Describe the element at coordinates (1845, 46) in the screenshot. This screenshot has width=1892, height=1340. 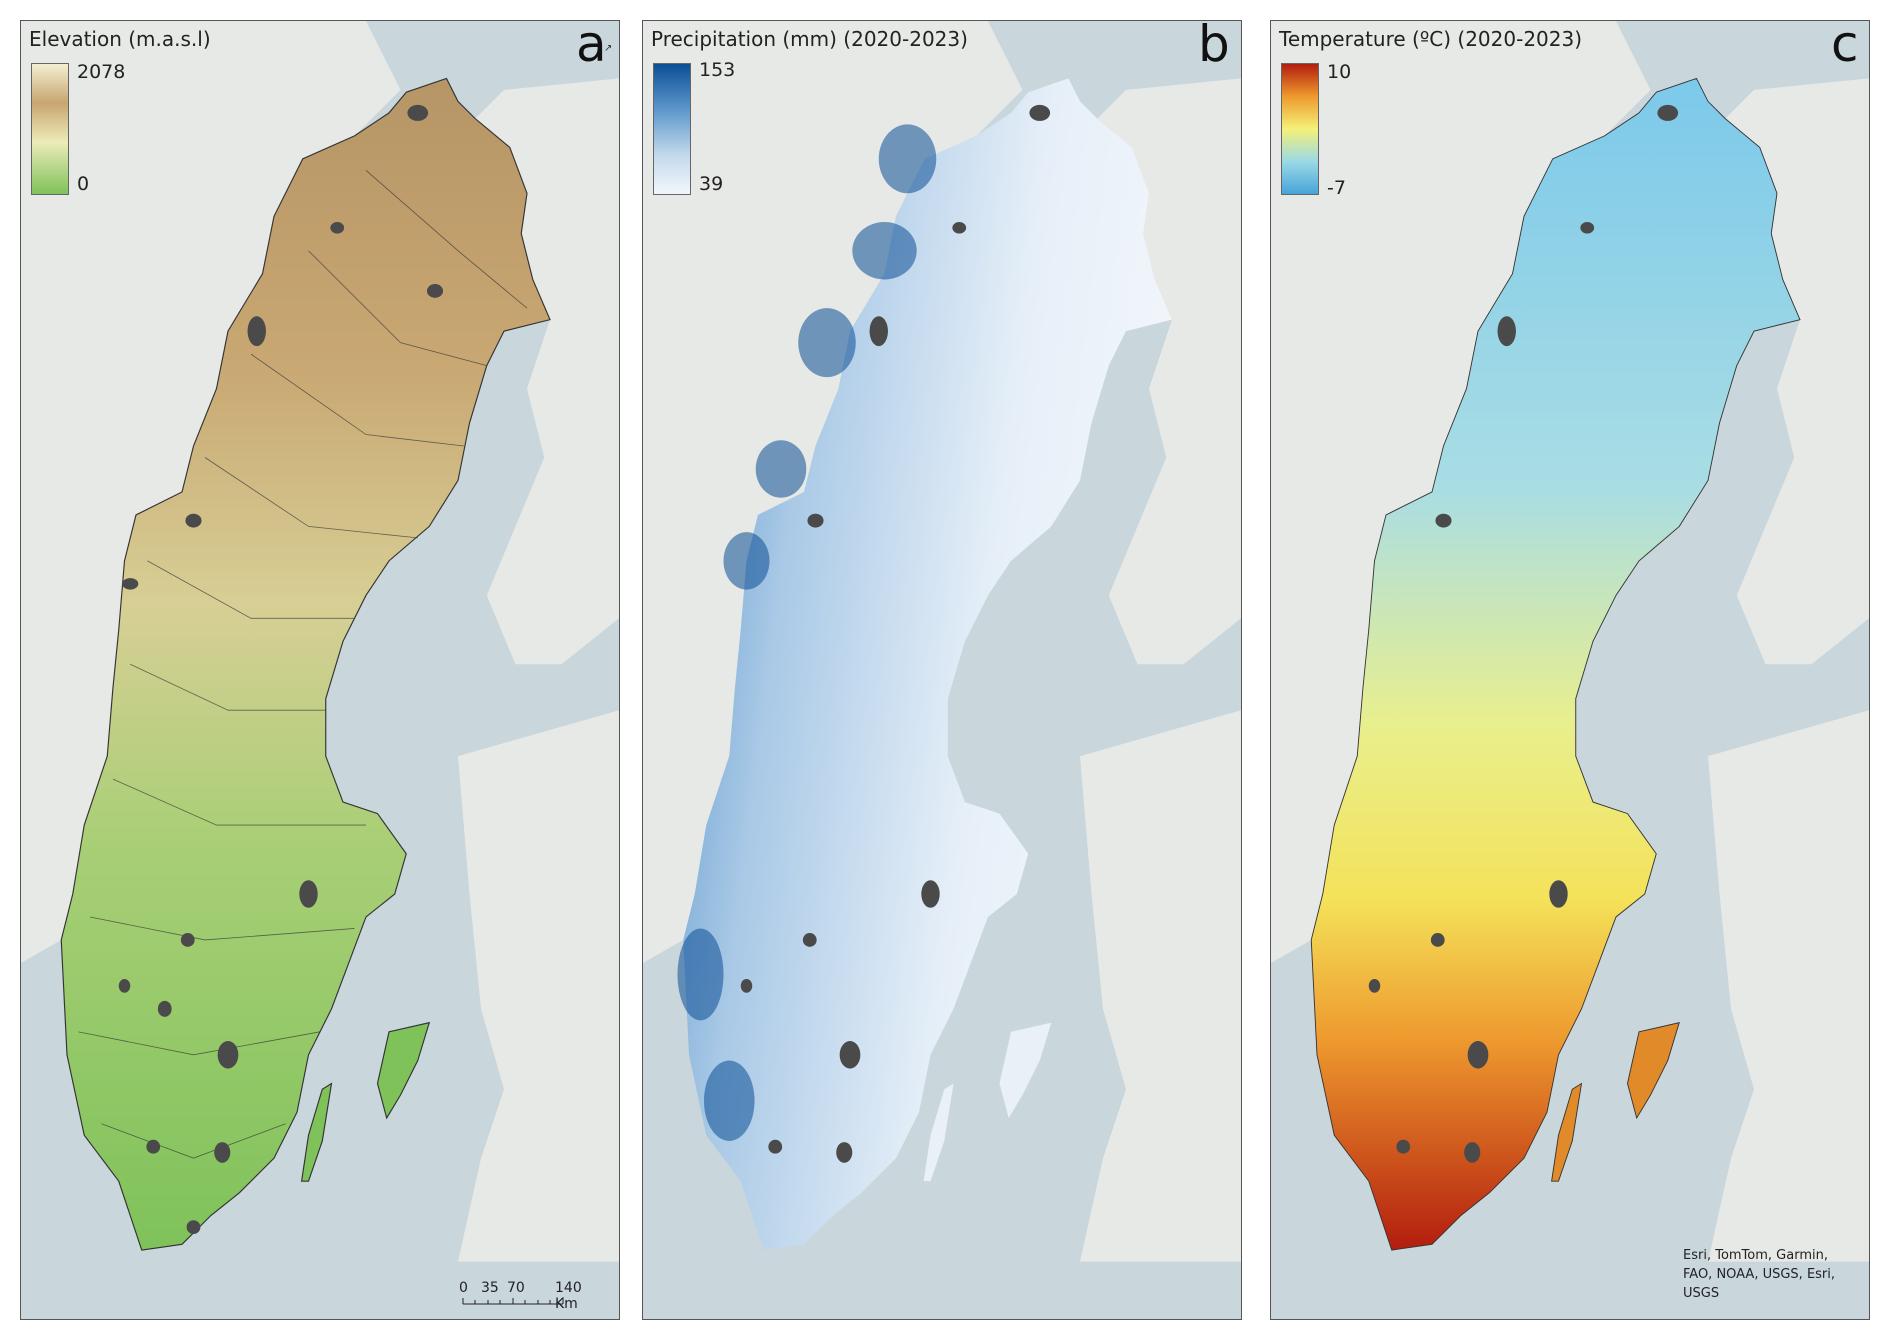
I see `panel-letter: c` at that location.